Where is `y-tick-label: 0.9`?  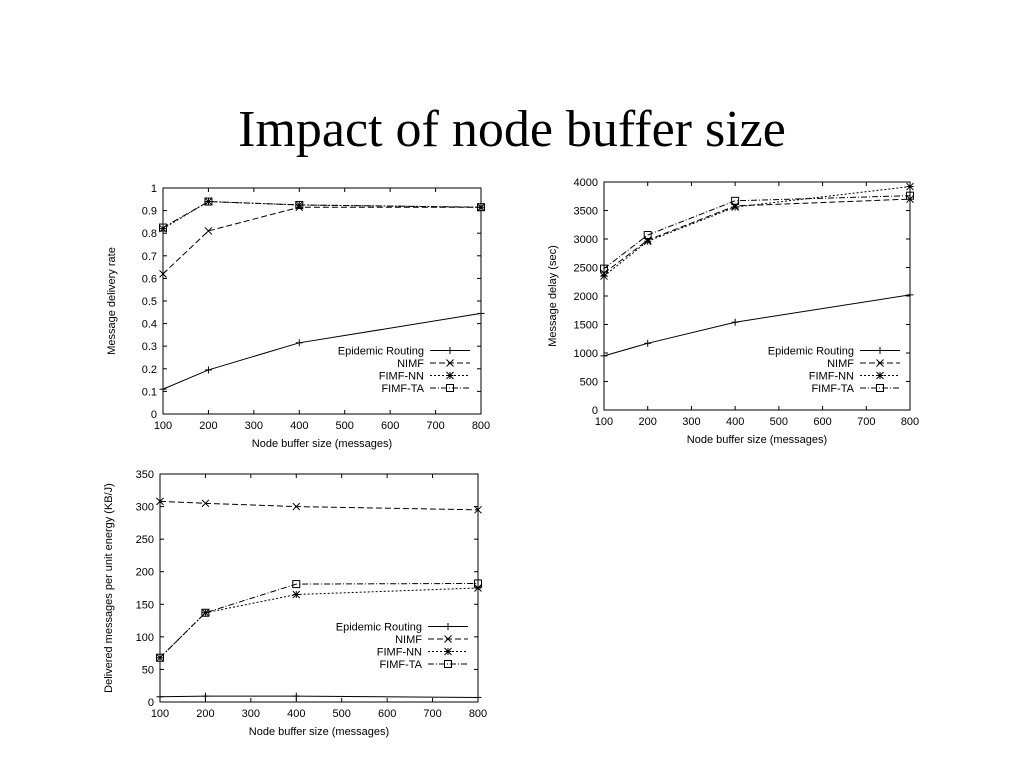 y-tick-label: 0.9 is located at coordinates (149, 212).